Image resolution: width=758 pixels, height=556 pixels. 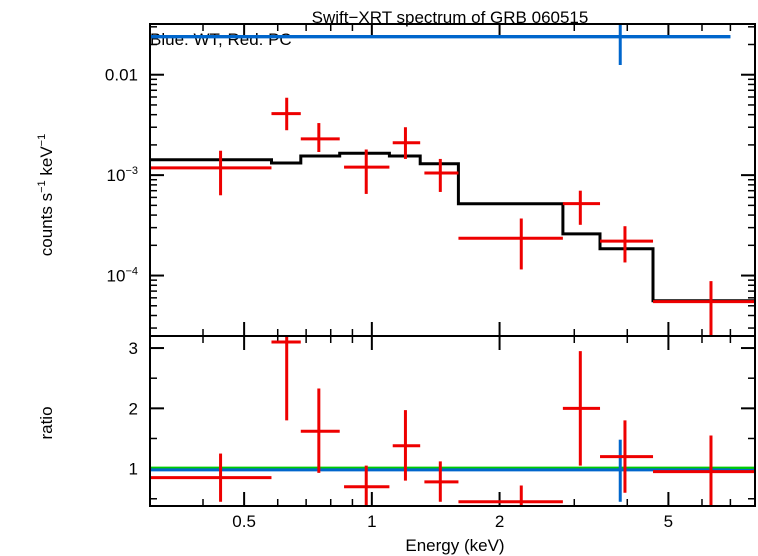 What do you see at coordinates (131, 272) in the screenshot?
I see `tick-exponent: −4` at bounding box center [131, 272].